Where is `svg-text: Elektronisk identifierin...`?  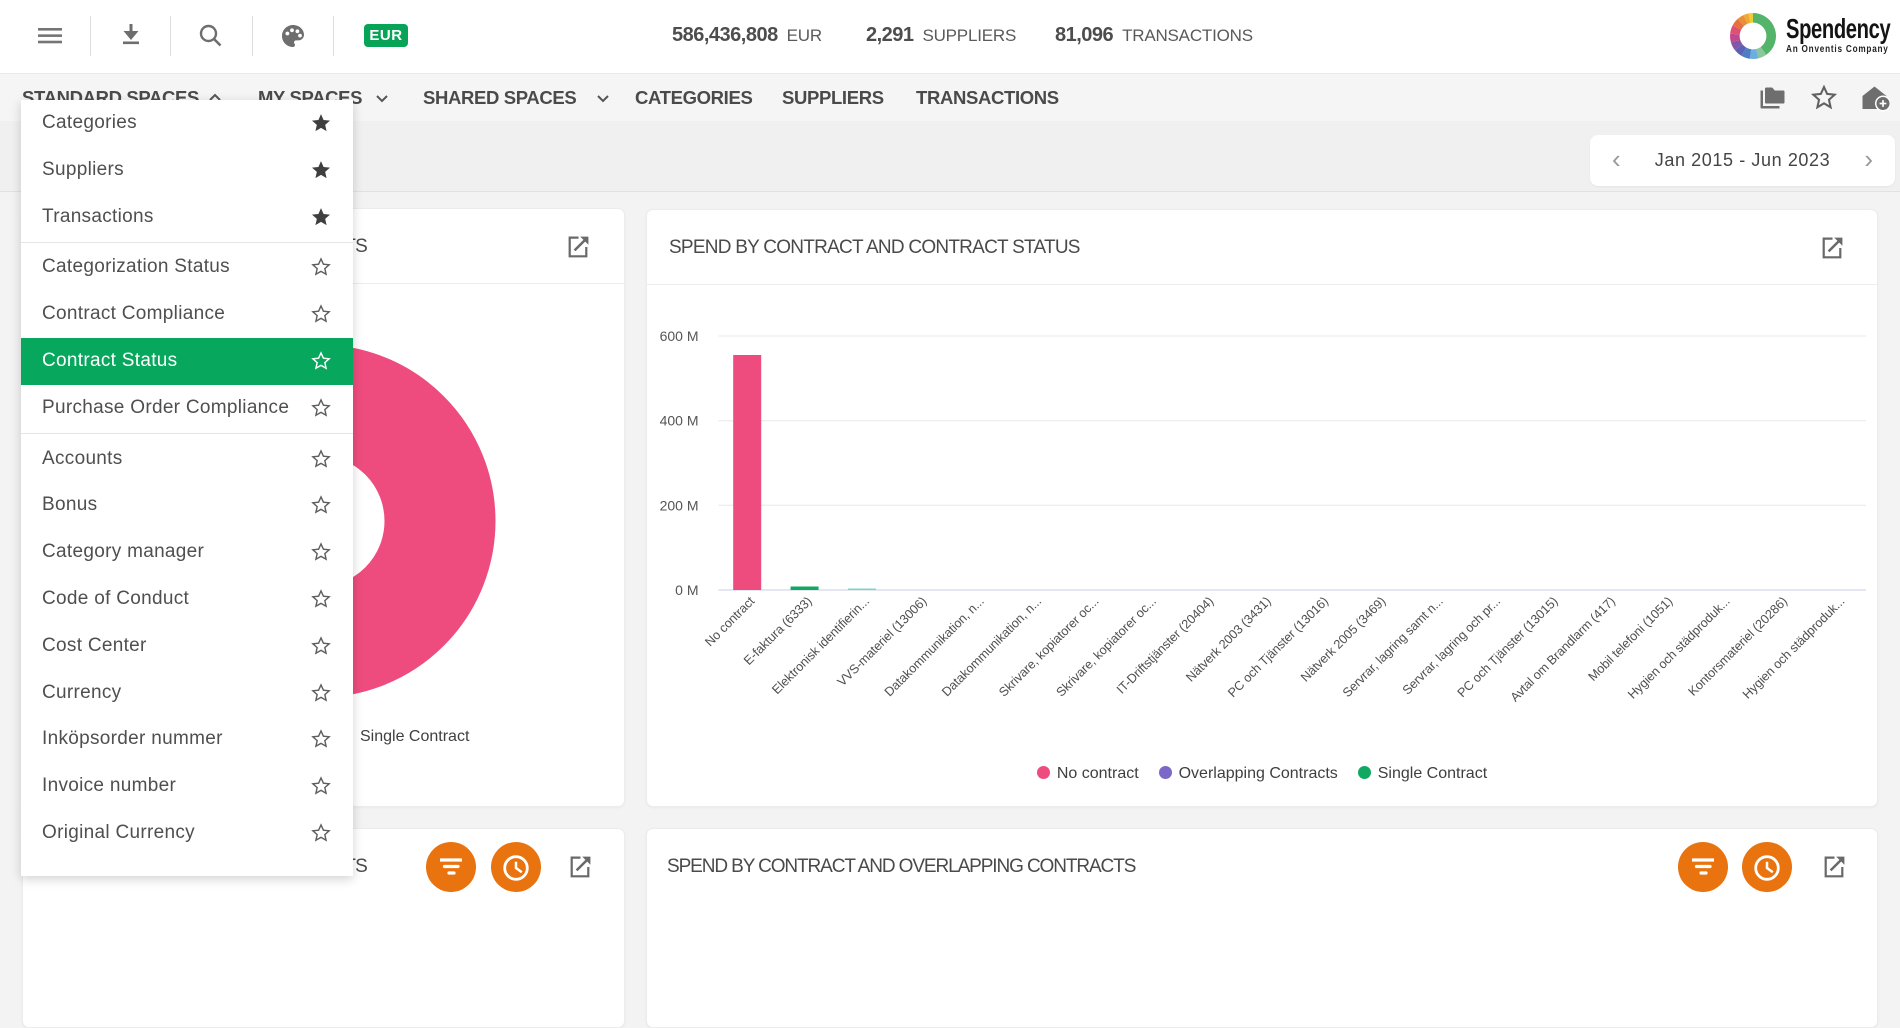 svg-text: Elektronisk identifierin... is located at coordinates (820, 645).